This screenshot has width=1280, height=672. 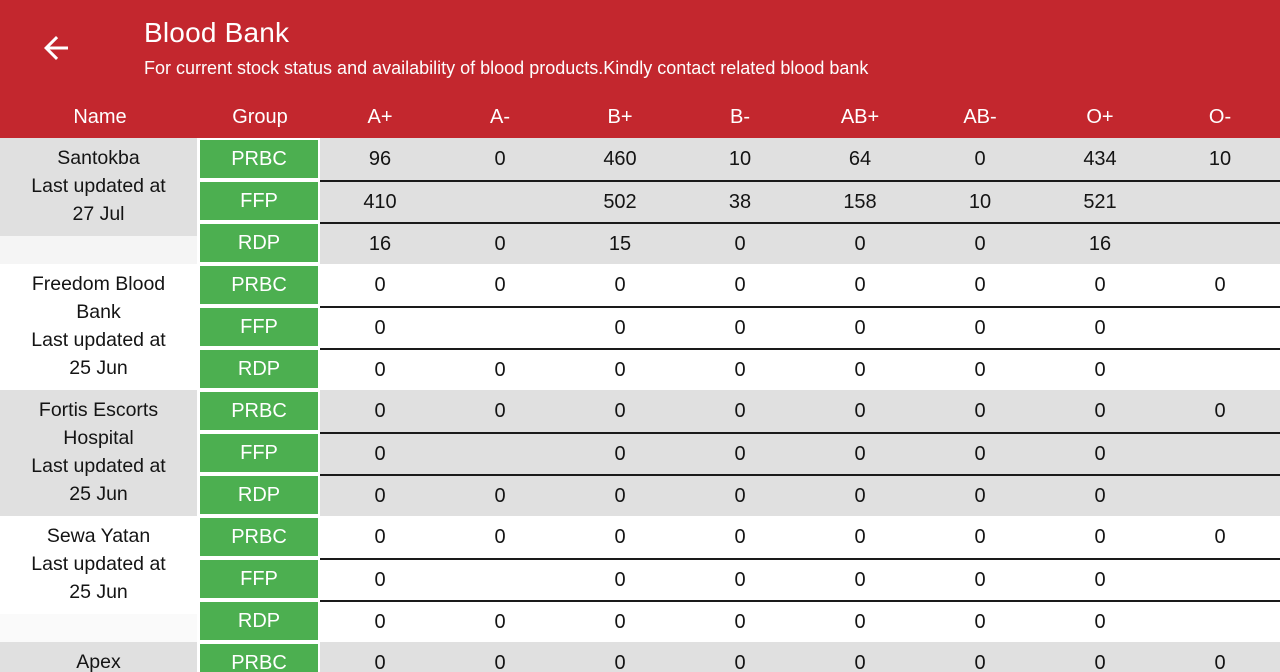 I want to click on bank-group: Apex PRBC 0 0 0 0 0 0 0 0, so click(x=640, y=657).